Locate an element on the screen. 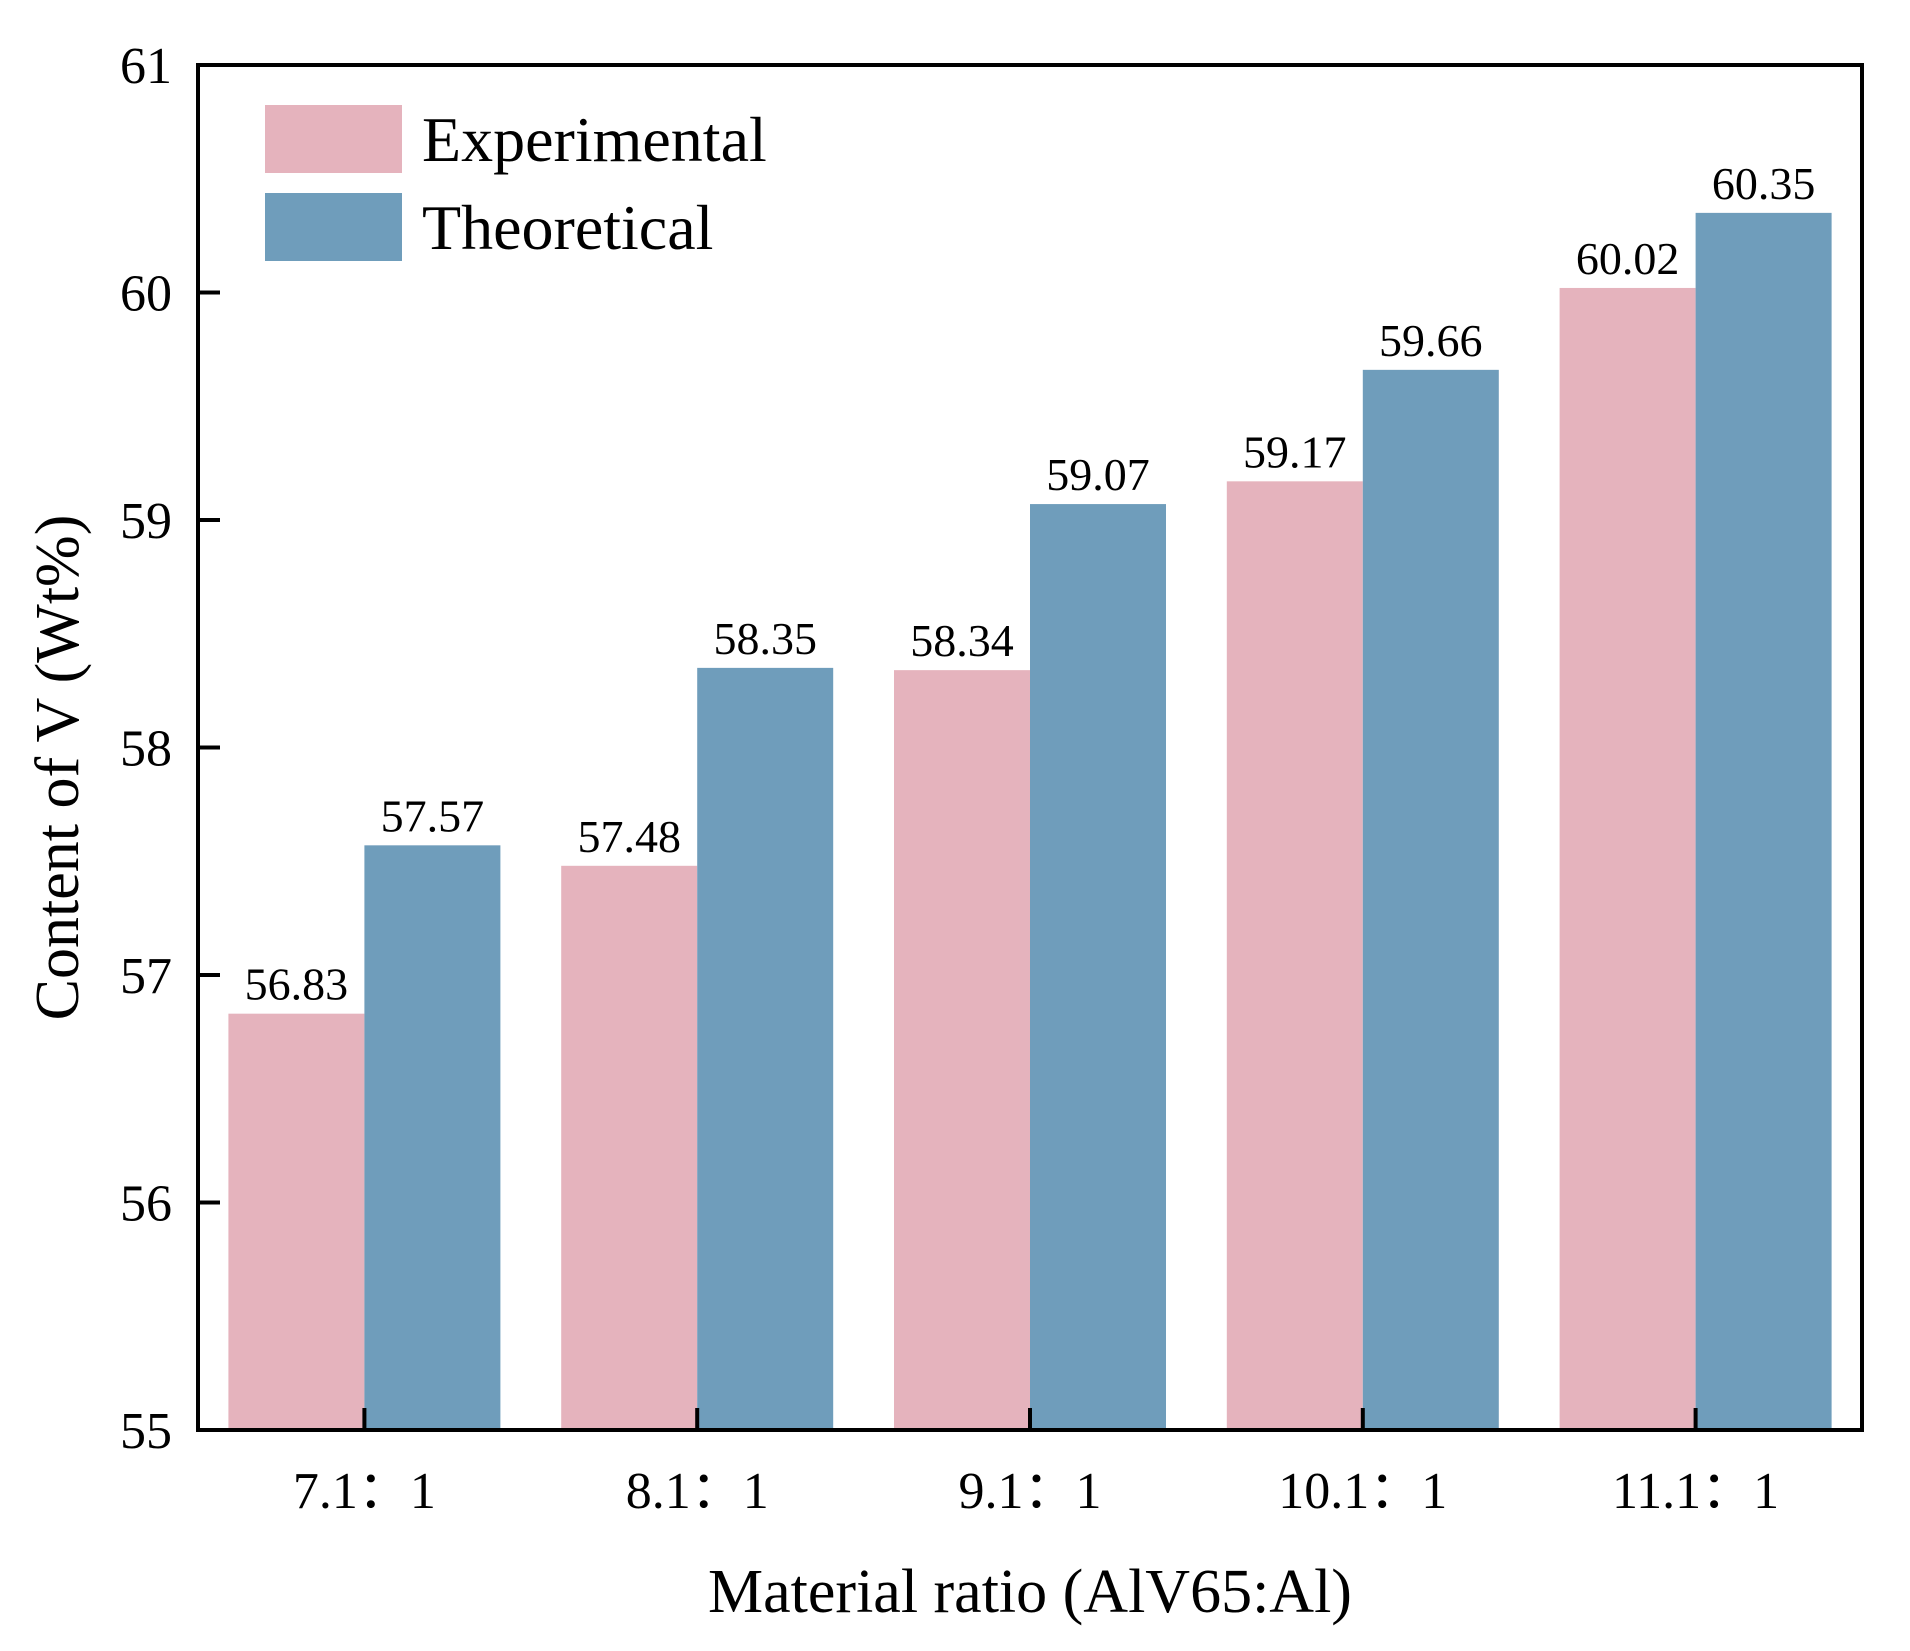 This screenshot has height=1651, width=1910. legend-swatch-experimental is located at coordinates (333, 139).